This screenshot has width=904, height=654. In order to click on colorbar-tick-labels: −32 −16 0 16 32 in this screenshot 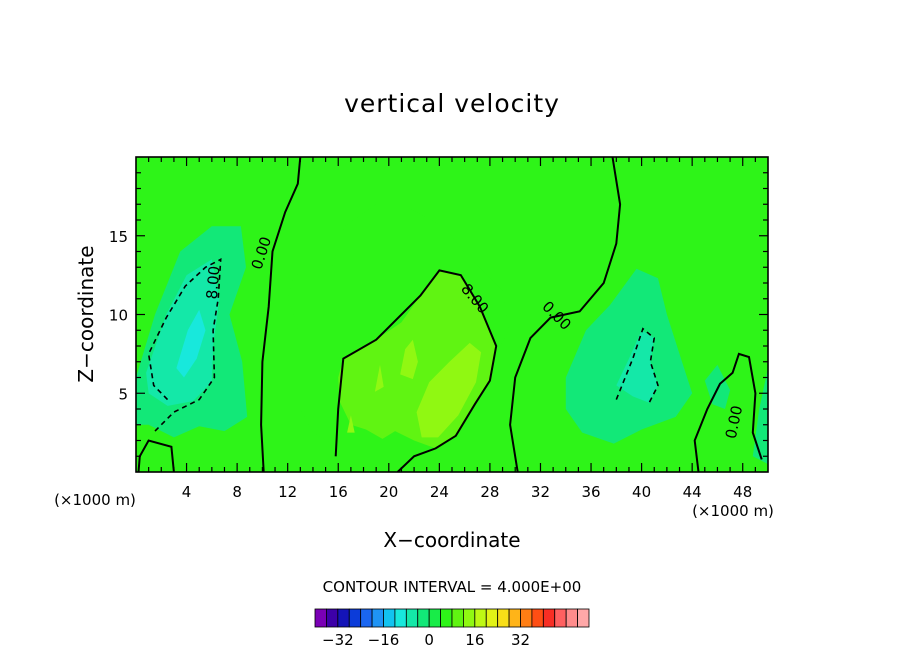, I will do `click(426, 640)`.